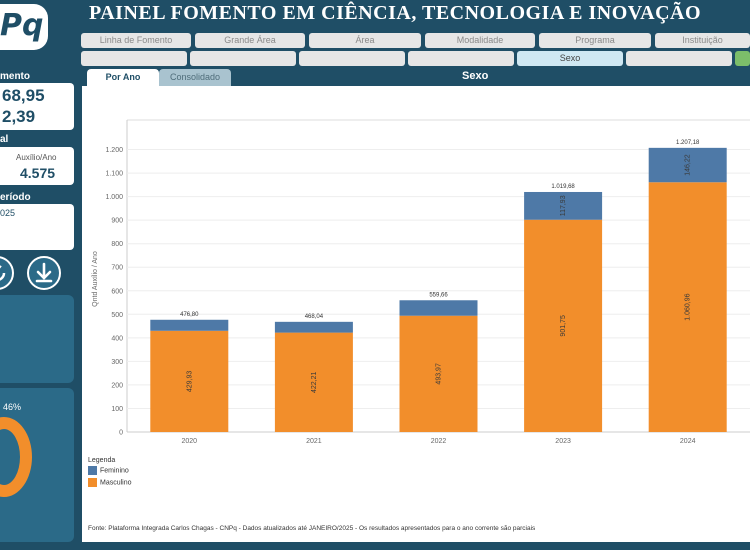 The height and width of the screenshot is (550, 750). I want to click on donut-pct: 46%, so click(12, 407).